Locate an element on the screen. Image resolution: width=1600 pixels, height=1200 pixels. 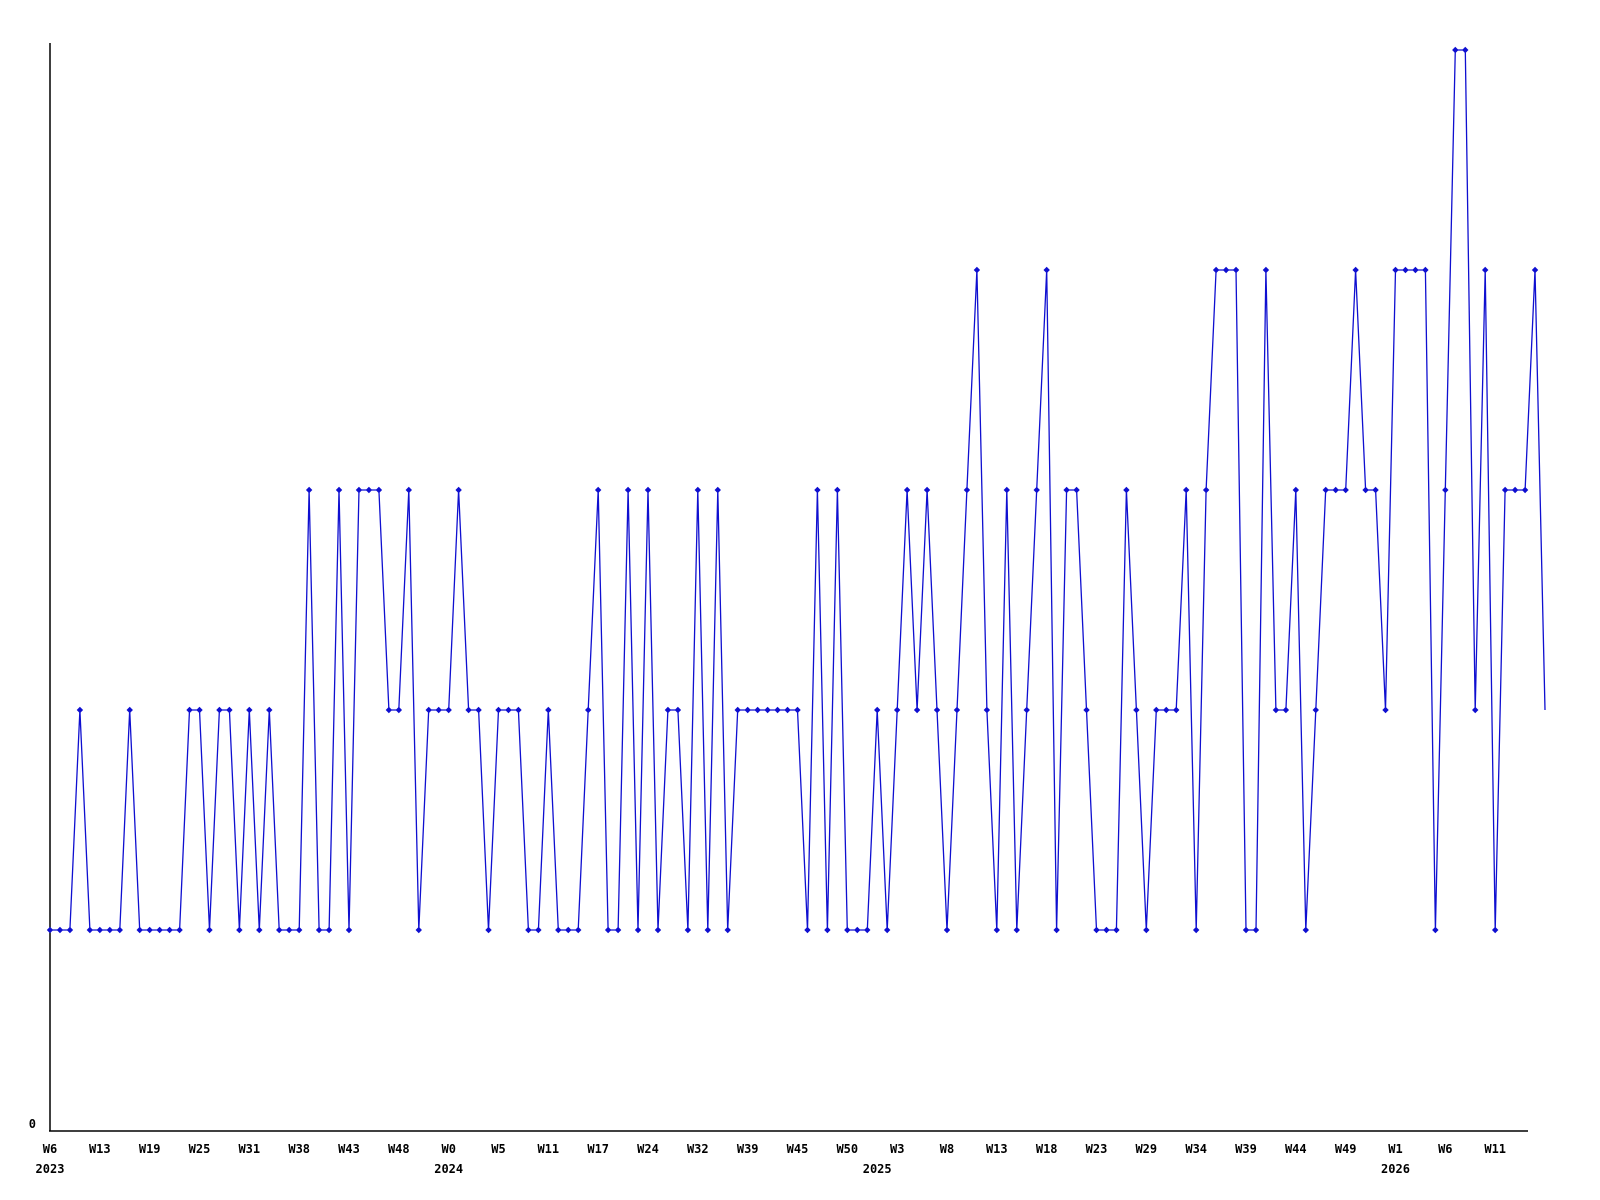
x-tick-label: W5 is located at coordinates (498, 1149).